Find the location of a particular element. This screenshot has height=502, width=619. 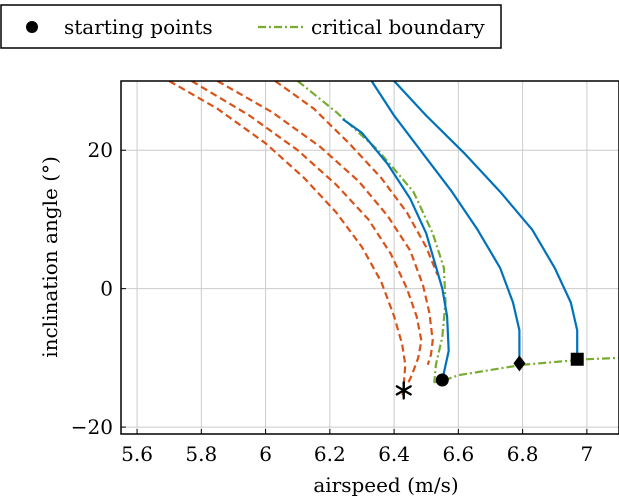

y-axis-ticks: −20 0 20 is located at coordinates (98, 288).